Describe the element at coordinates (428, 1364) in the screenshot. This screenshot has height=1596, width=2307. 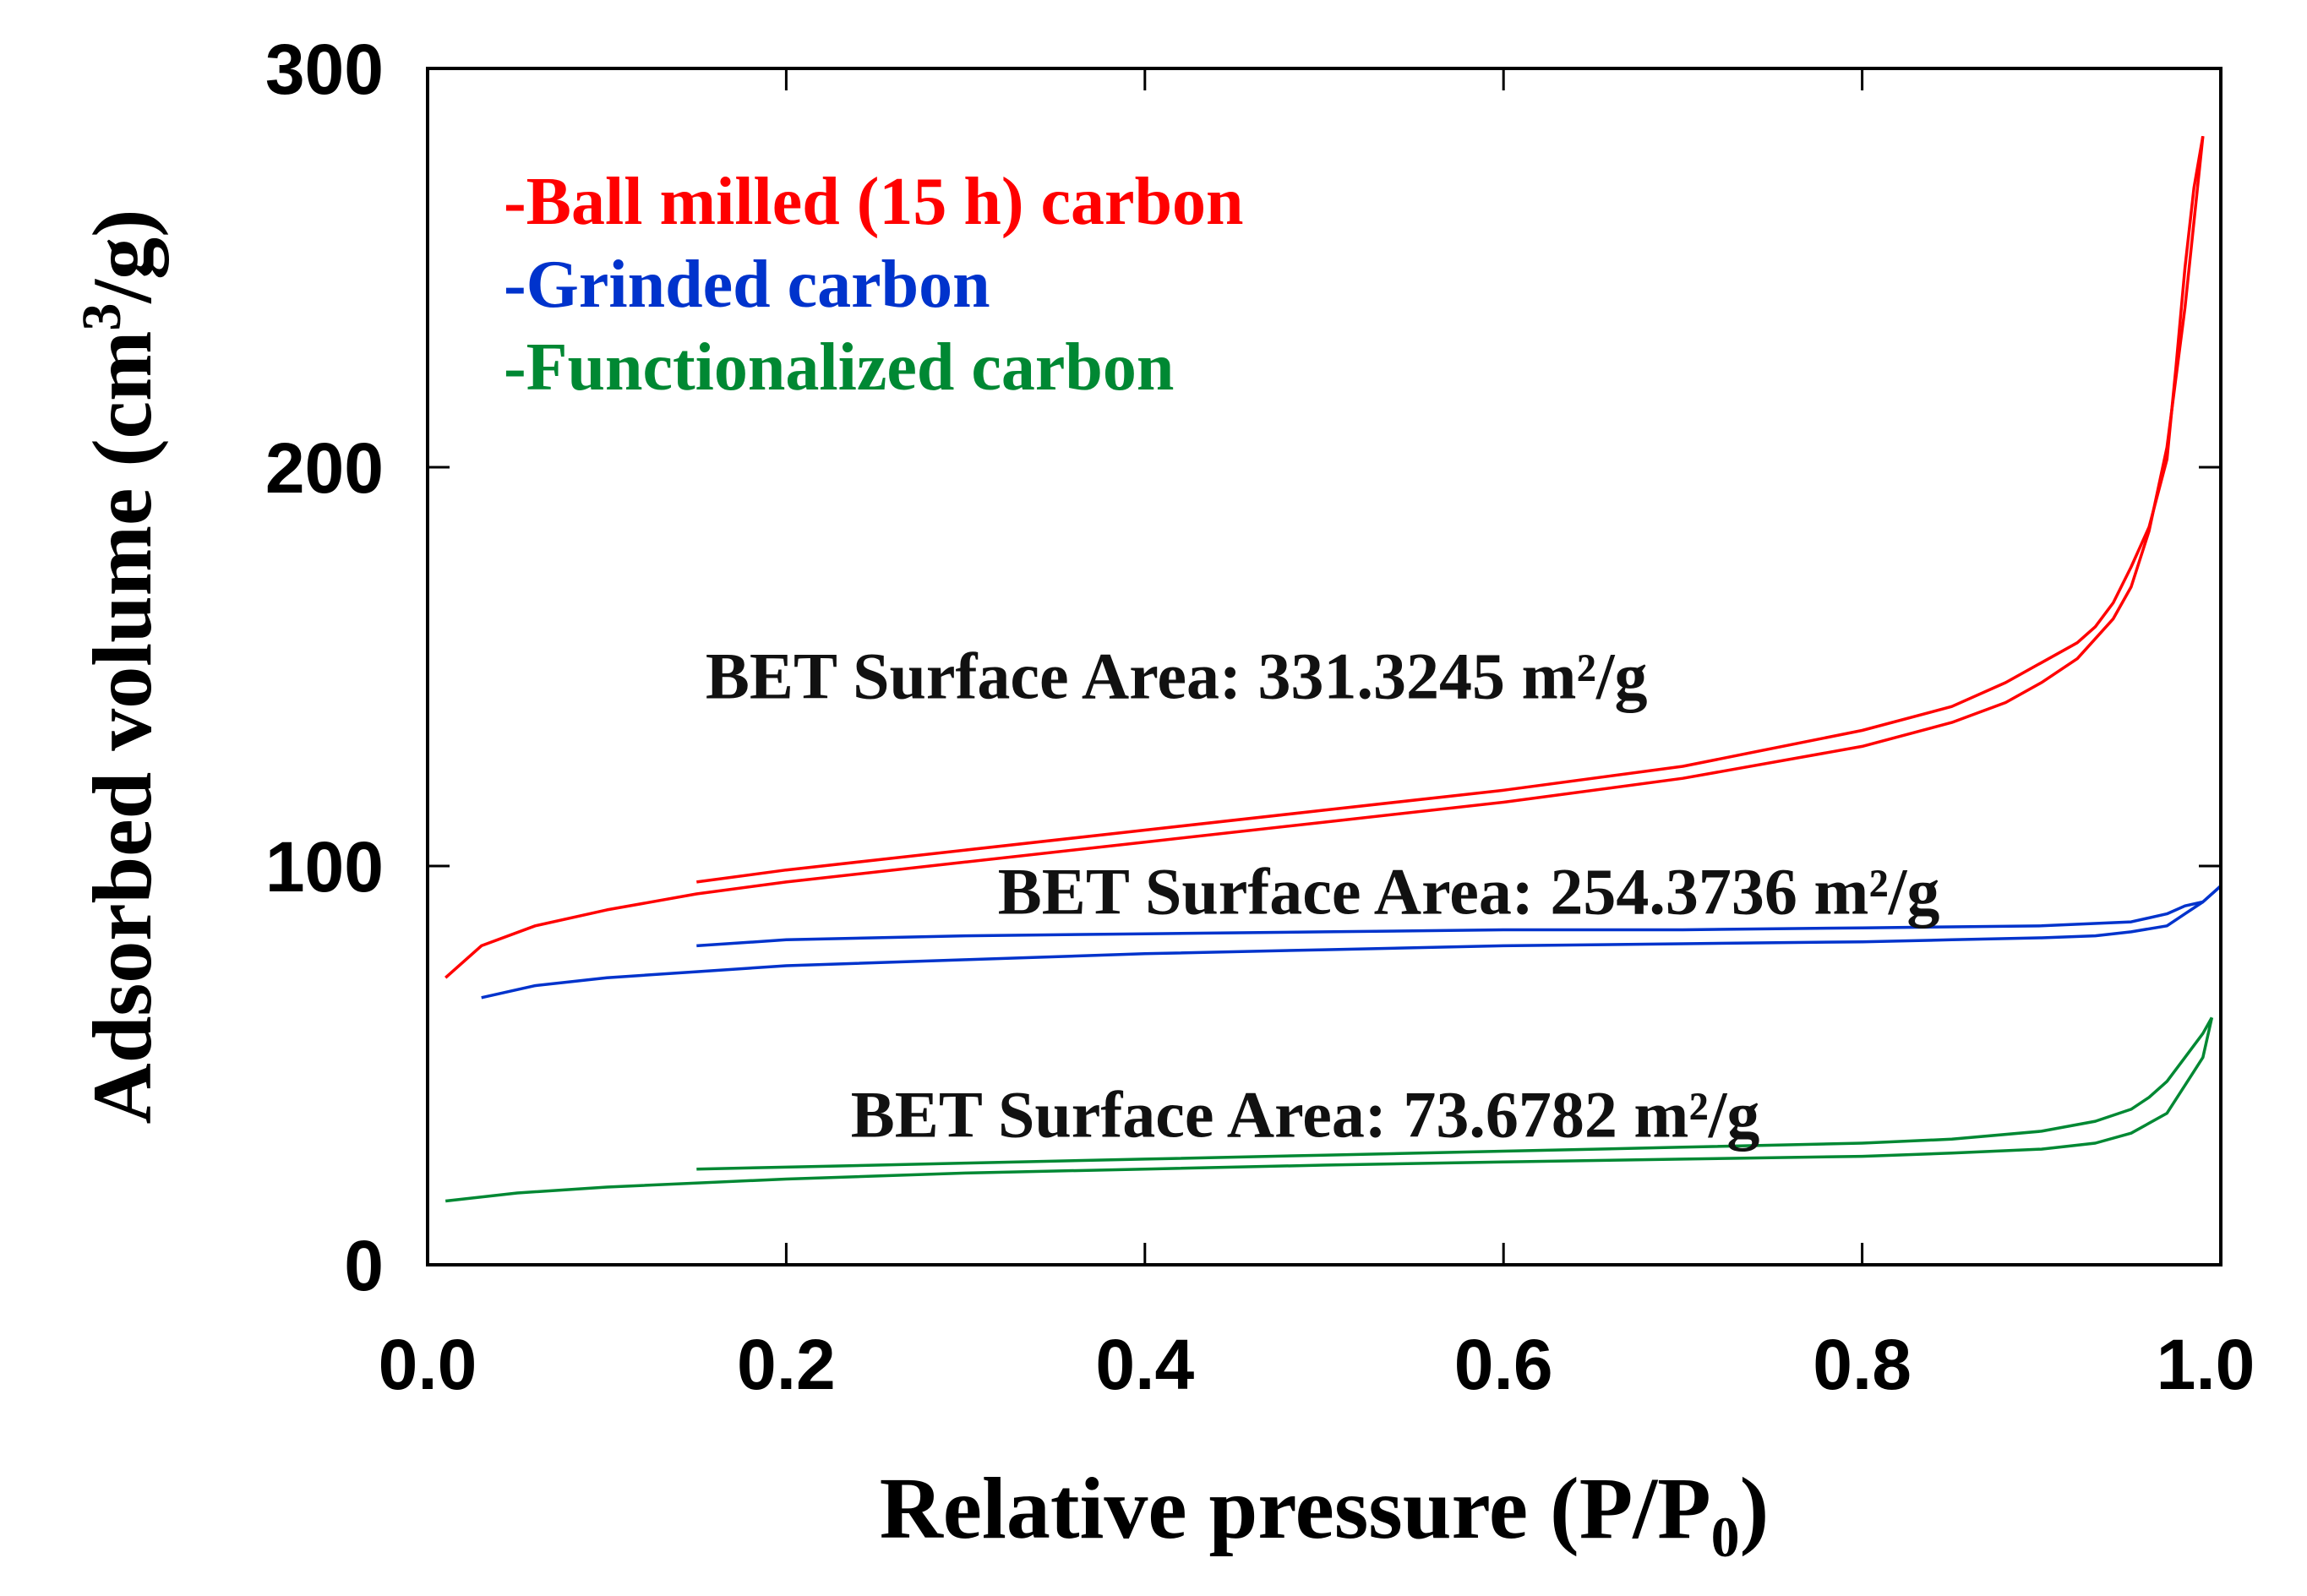
I see `x-tick-label-0: 0.0` at that location.